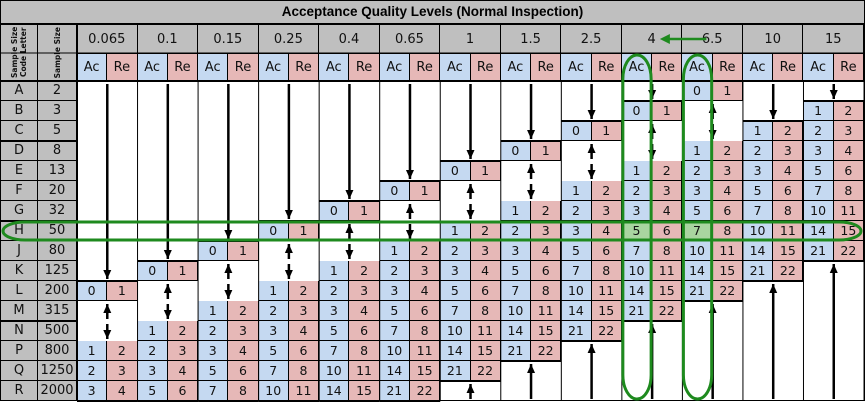 The image size is (865, 402). Describe the element at coordinates (57, 191) in the screenshot. I see `sample-size-cell: 20` at that location.